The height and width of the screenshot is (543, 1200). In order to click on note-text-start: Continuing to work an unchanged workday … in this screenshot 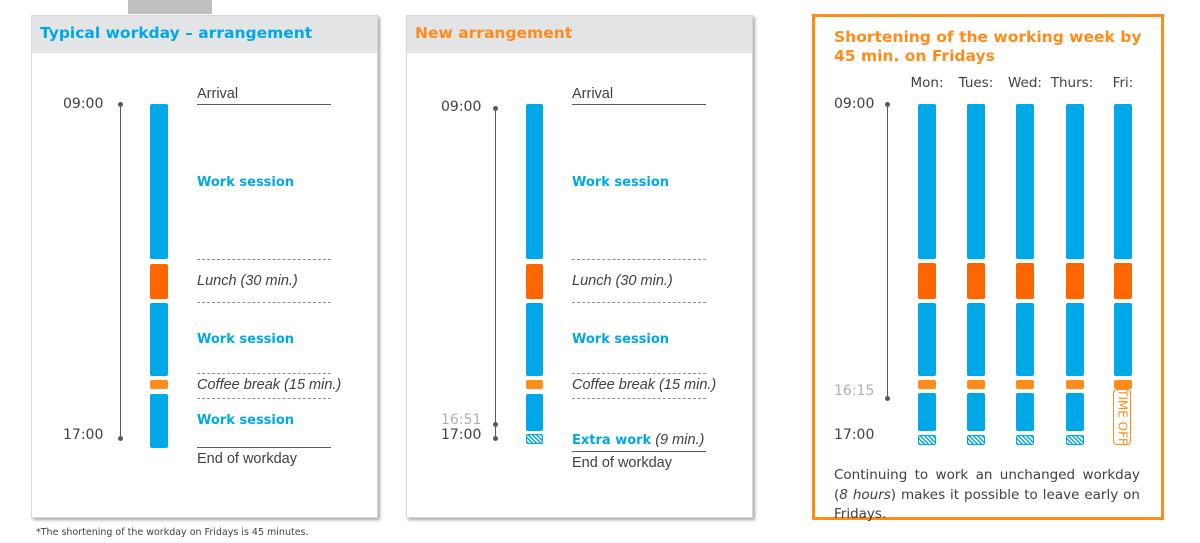, I will do `click(987, 485)`.